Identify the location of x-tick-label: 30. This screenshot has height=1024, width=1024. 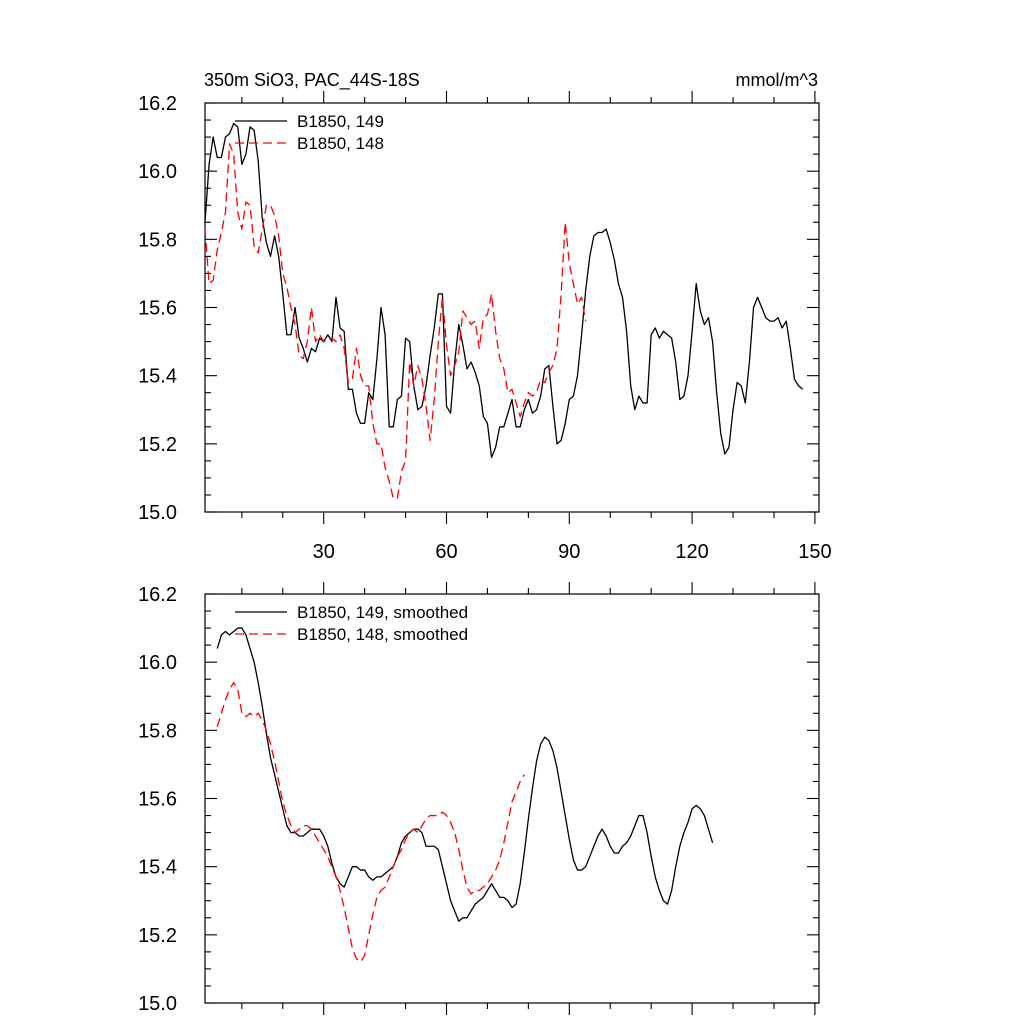
(324, 552).